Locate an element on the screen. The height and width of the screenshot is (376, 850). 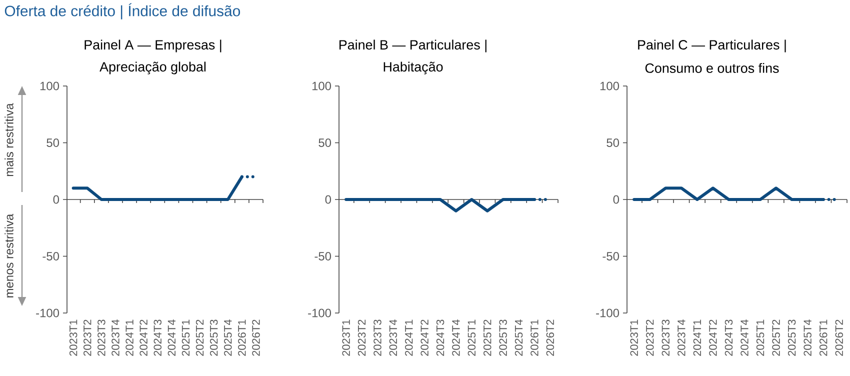
chart-subtitle: Apreciação global is located at coordinates (153, 68).